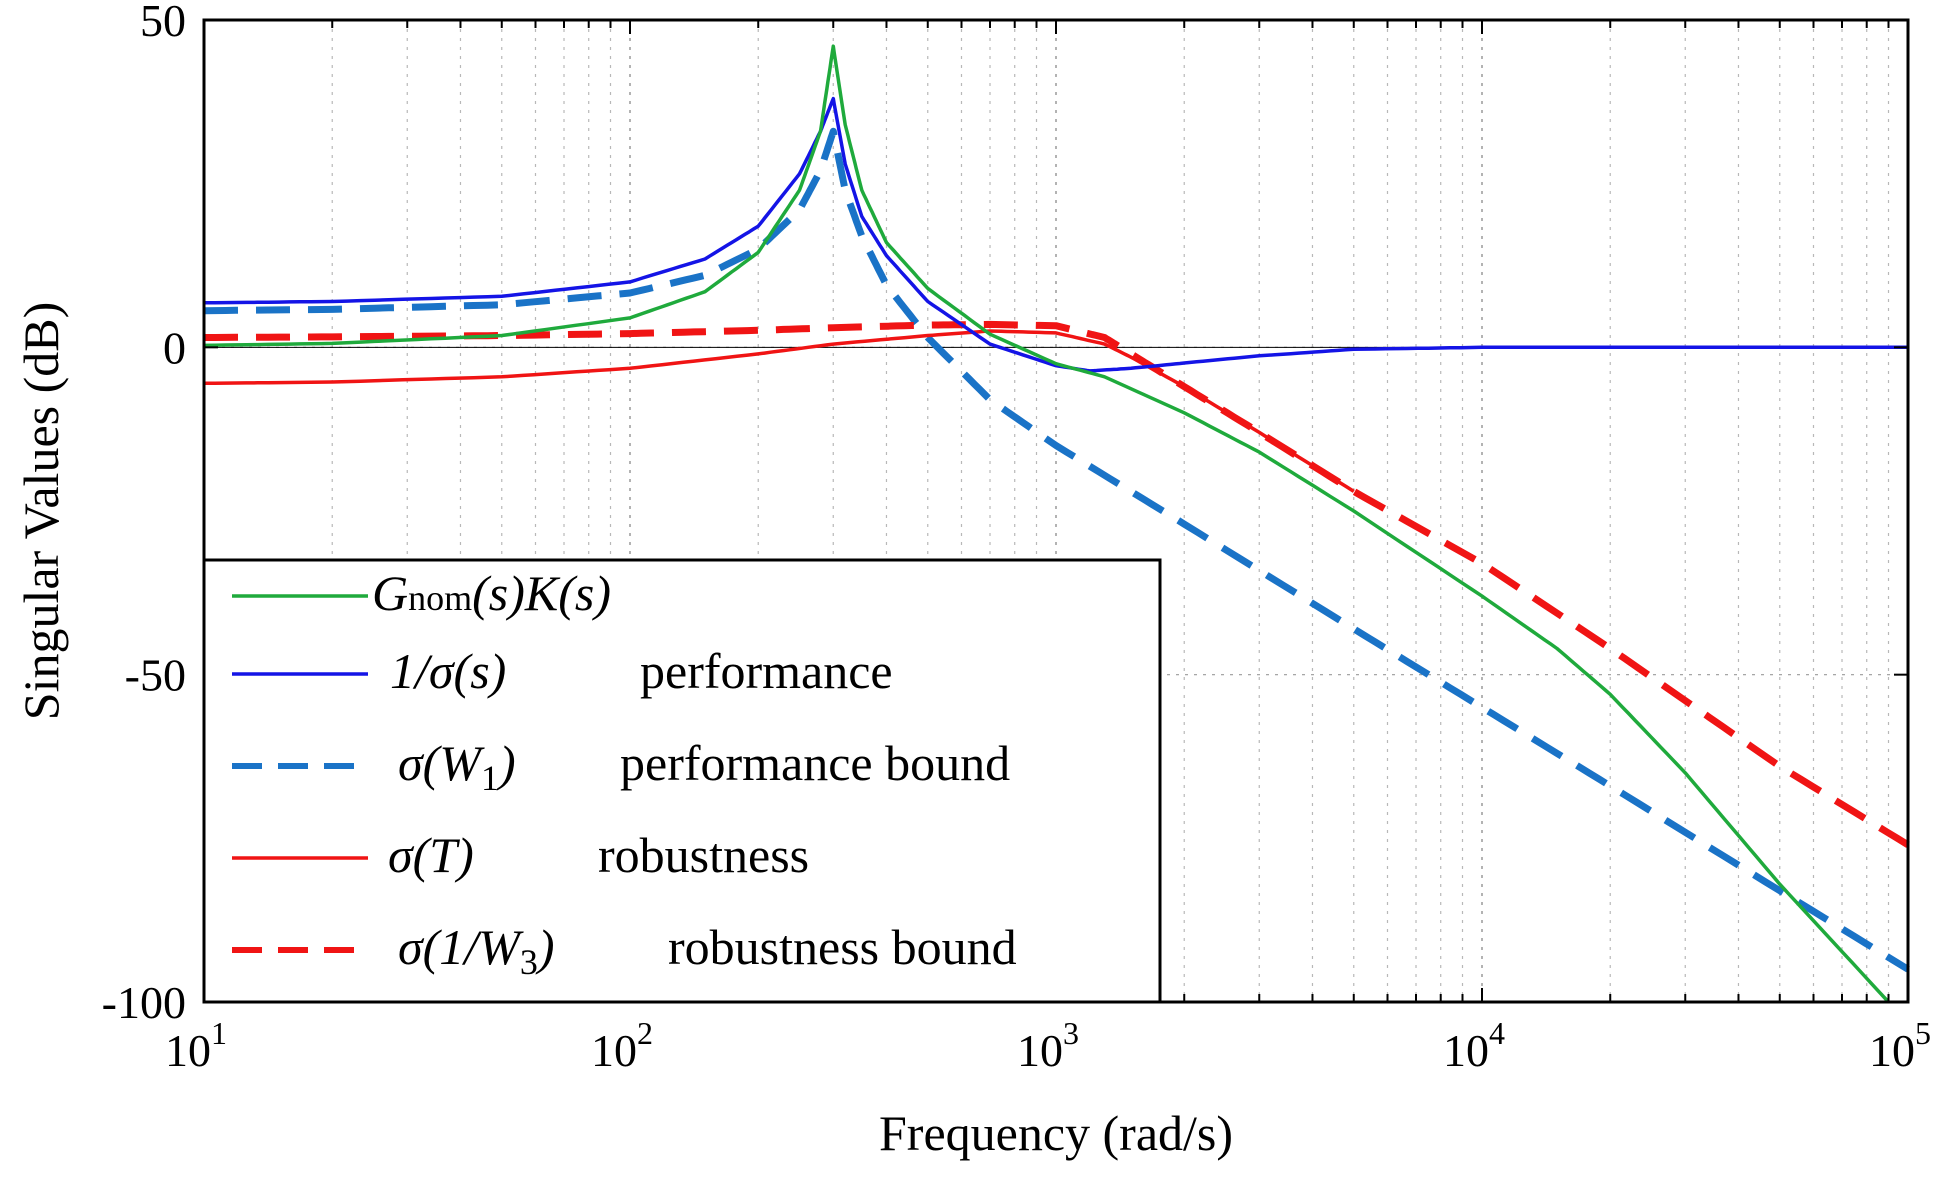 Image resolution: width=1952 pixels, height=1178 pixels. What do you see at coordinates (144, 1002) in the screenshot?
I see `y-tick-label: -100` at bounding box center [144, 1002].